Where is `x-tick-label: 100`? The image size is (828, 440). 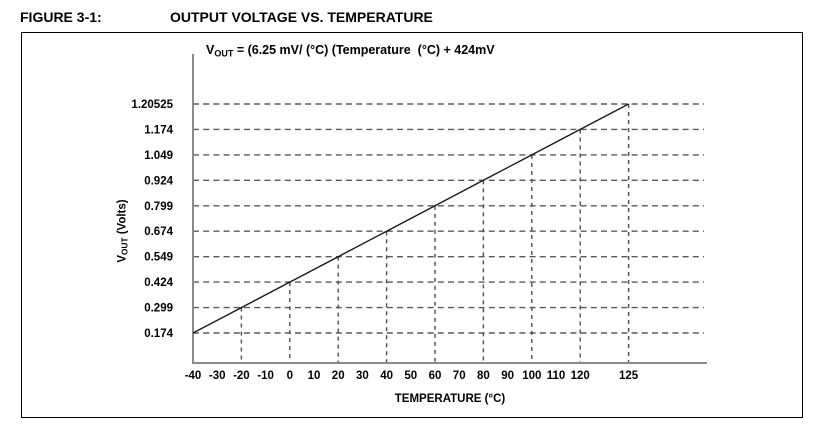 x-tick-label: 100 is located at coordinates (531, 376).